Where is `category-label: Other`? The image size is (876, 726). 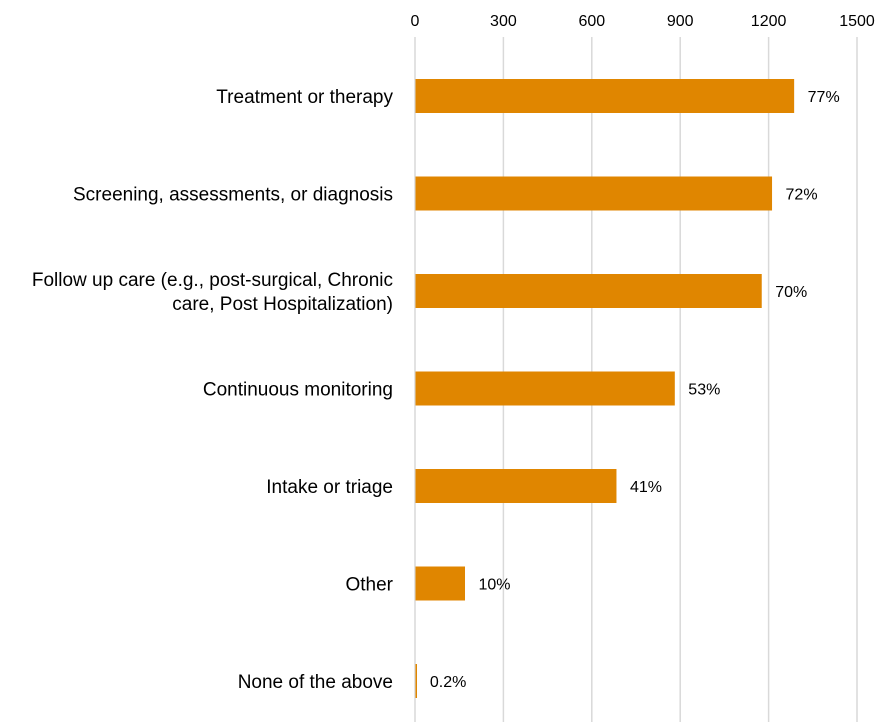
category-label: Other is located at coordinates (369, 585).